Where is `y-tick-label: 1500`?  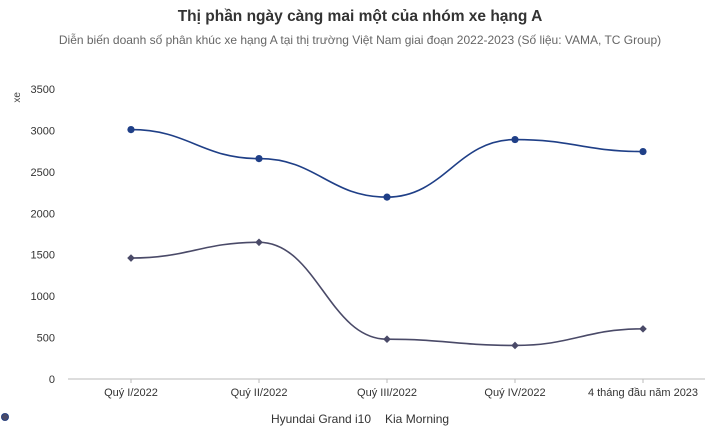
y-tick-label: 1500 is located at coordinates (43, 256).